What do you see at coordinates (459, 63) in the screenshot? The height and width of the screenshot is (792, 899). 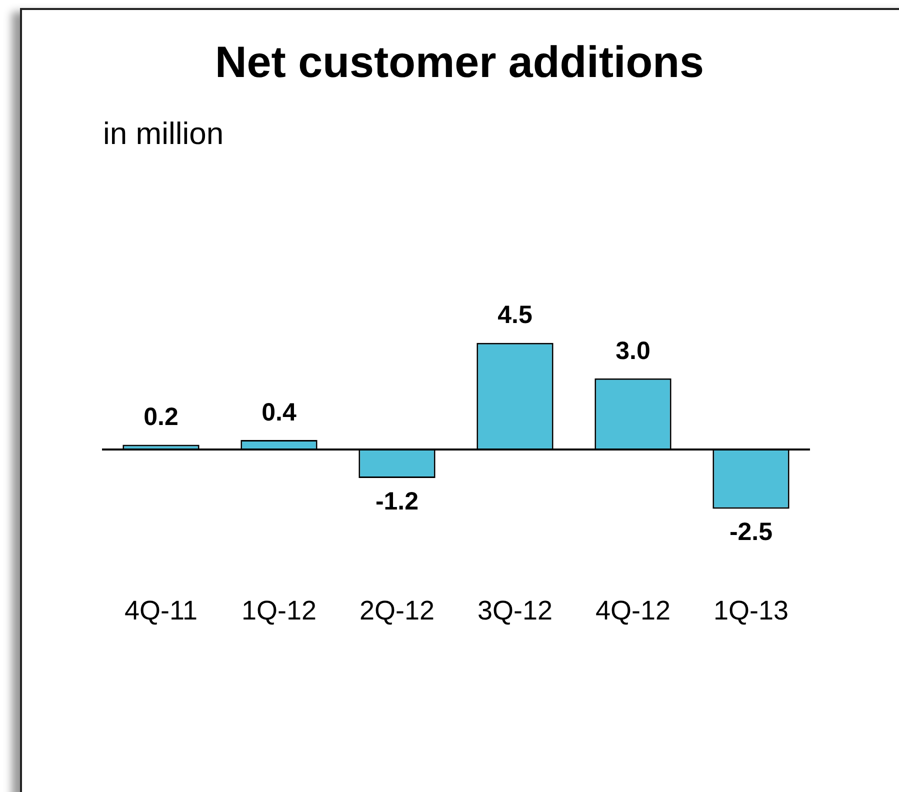 I see `chart-title: Net customer additions` at bounding box center [459, 63].